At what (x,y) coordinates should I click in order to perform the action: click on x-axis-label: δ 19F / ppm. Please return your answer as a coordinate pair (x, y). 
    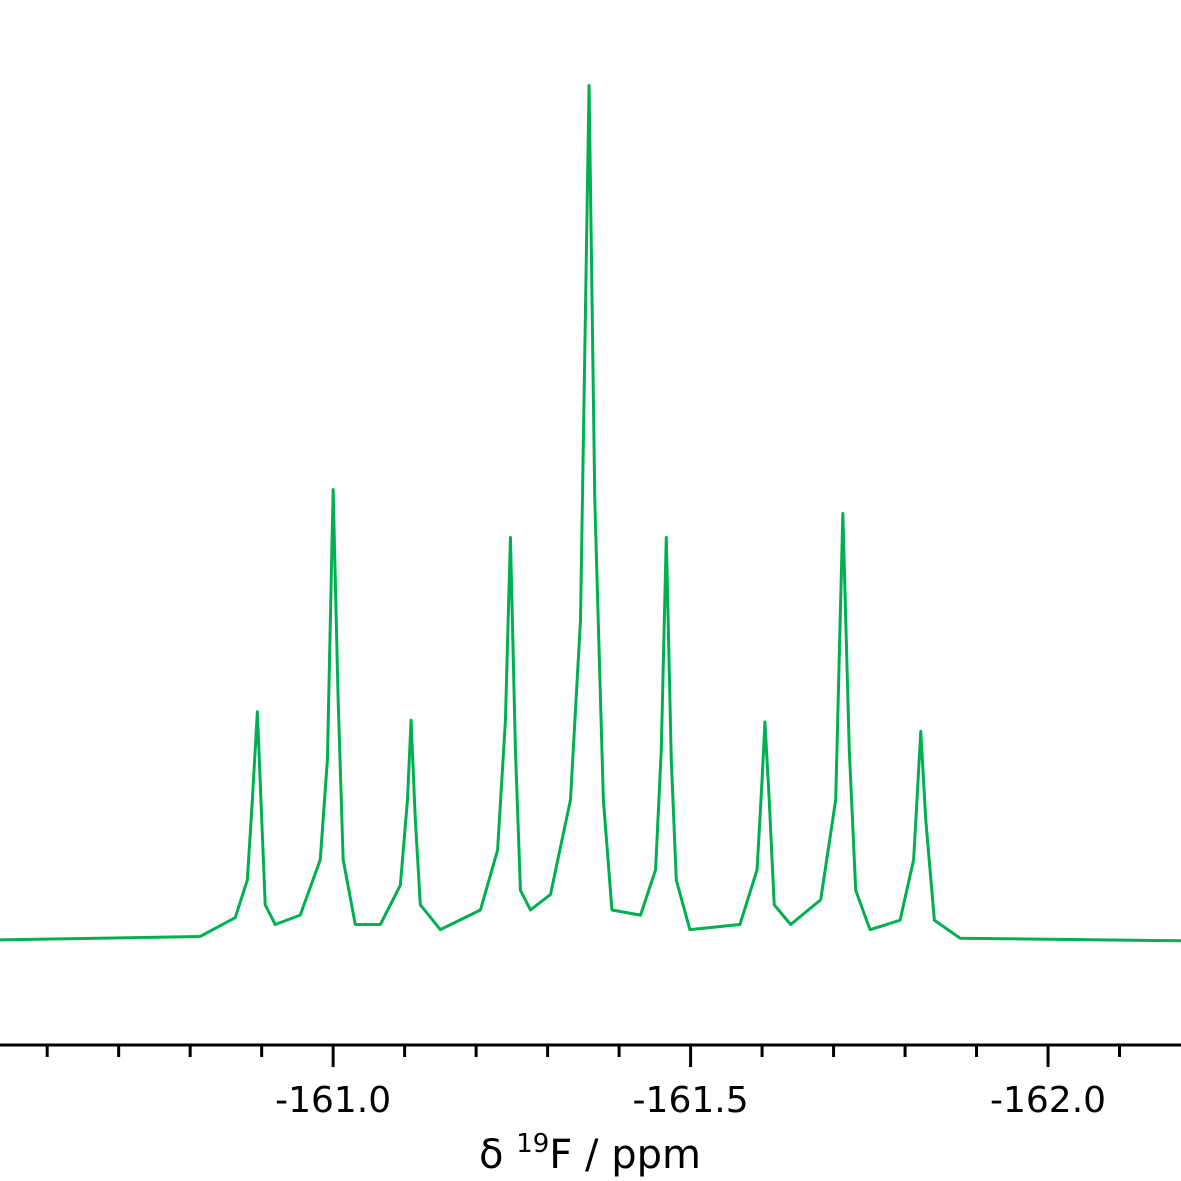
    Looking at the image, I should click on (590, 1153).